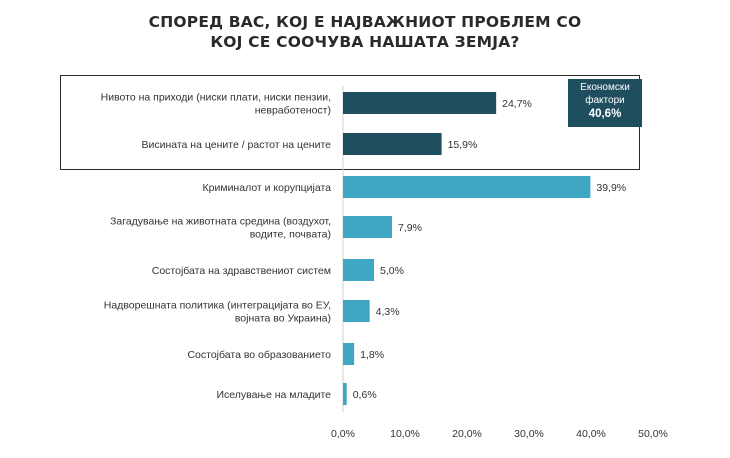 The image size is (730, 458). I want to click on economic-factors-callout: Економски фактори 40,6%, so click(605, 103).